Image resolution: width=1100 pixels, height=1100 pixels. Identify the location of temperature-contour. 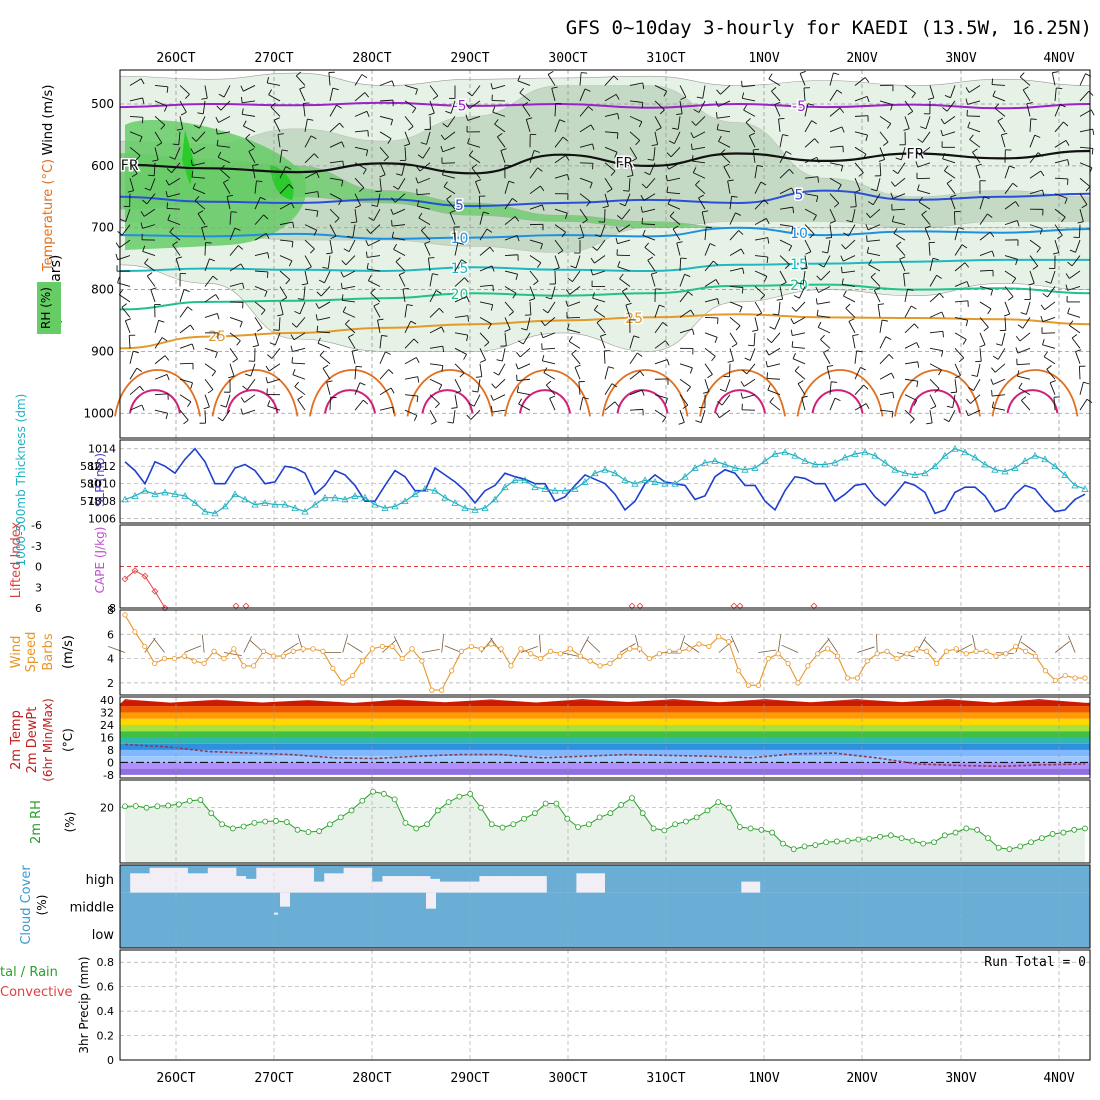
(605, 297).